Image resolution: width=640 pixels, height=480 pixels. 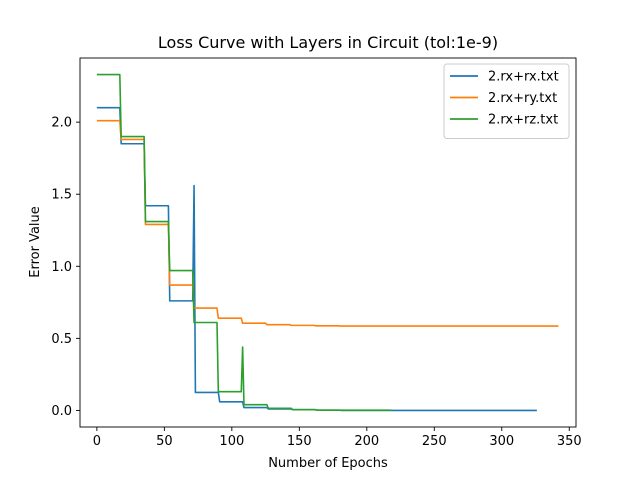 I want to click on y-tick-label: 1.5, so click(x=61, y=195).